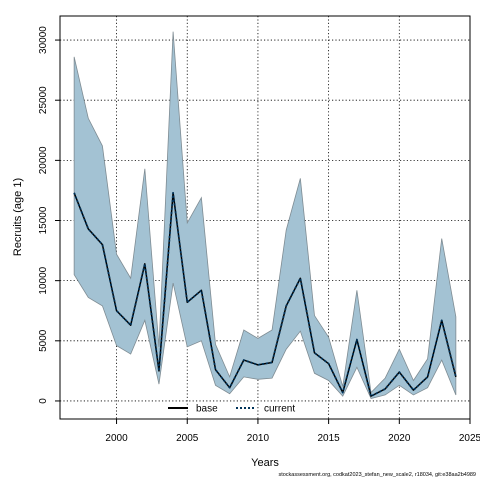 This screenshot has width=480, height=480. Describe the element at coordinates (43, 340) in the screenshot. I see `y-tick-label: 5000` at that location.